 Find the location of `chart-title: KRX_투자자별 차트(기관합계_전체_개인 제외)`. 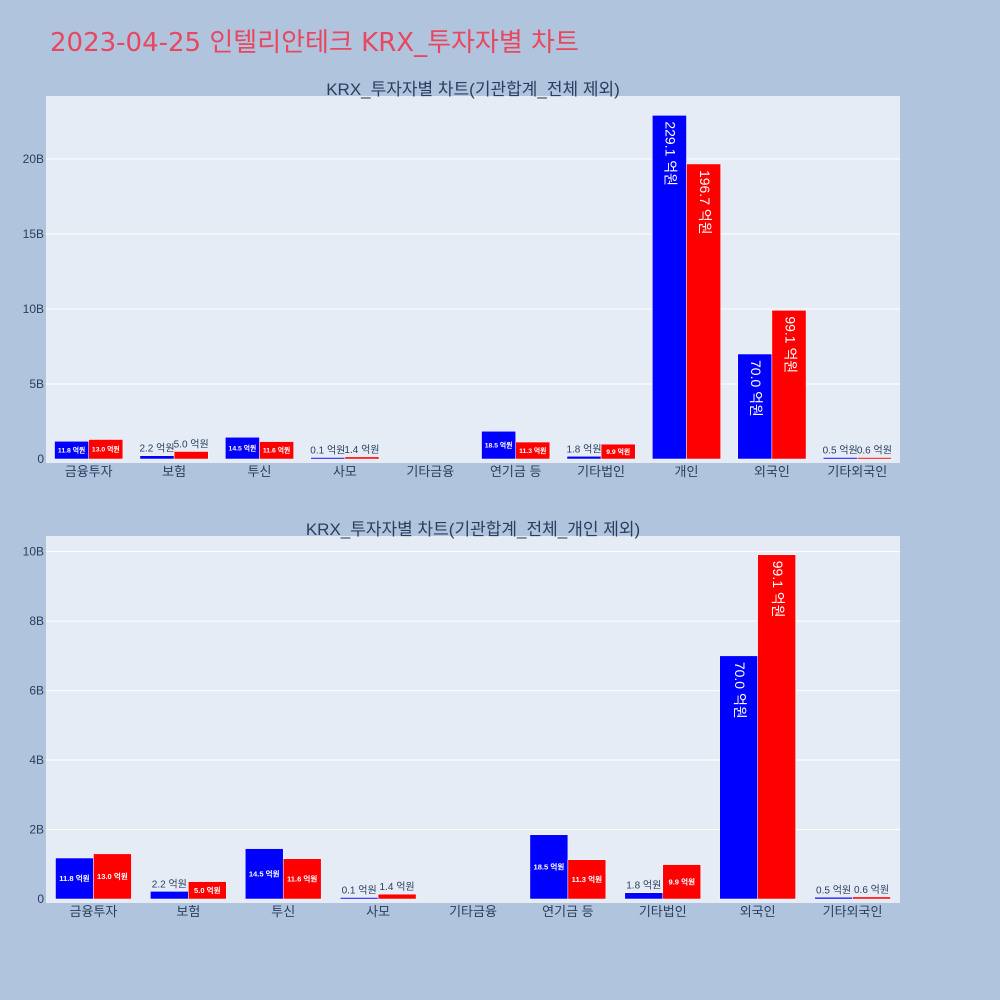

chart-title: KRX_투자자별 차트(기관합계_전체_개인 제외) is located at coordinates (473, 529).